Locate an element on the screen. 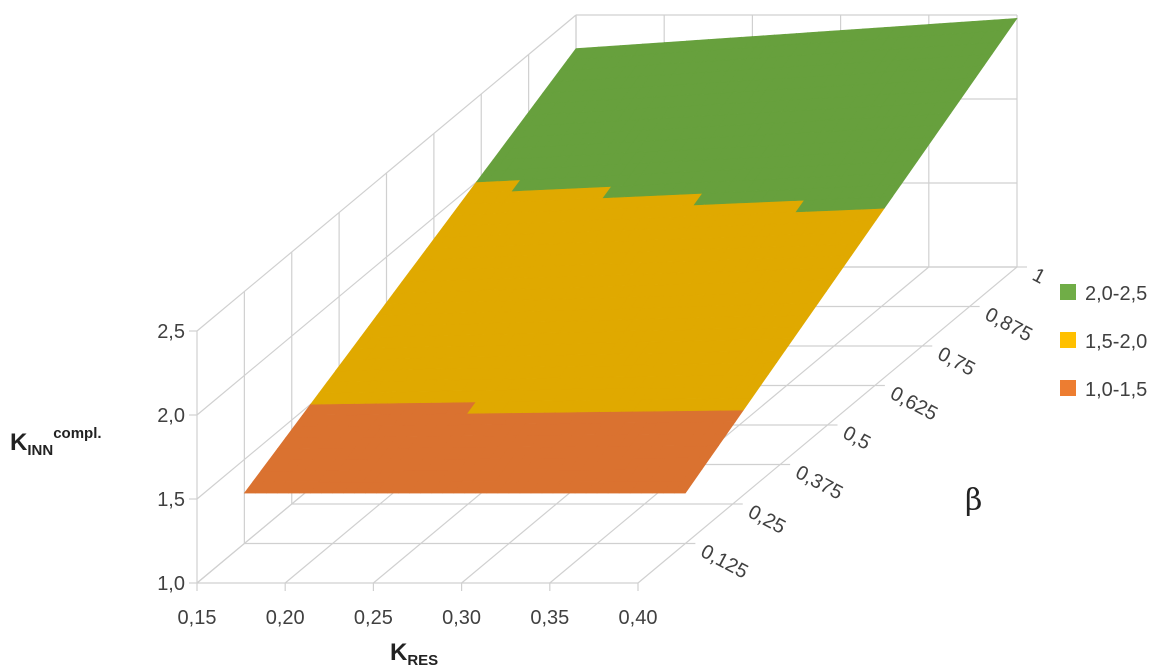 The height and width of the screenshot is (666, 1166). beta-tick-label: 0,5 is located at coordinates (856, 438).